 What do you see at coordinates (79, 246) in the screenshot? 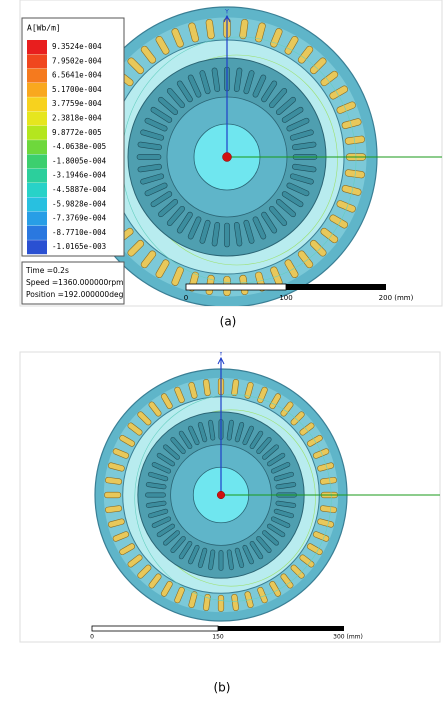
I see `legend-value: -1.0165e-003` at bounding box center [79, 246].